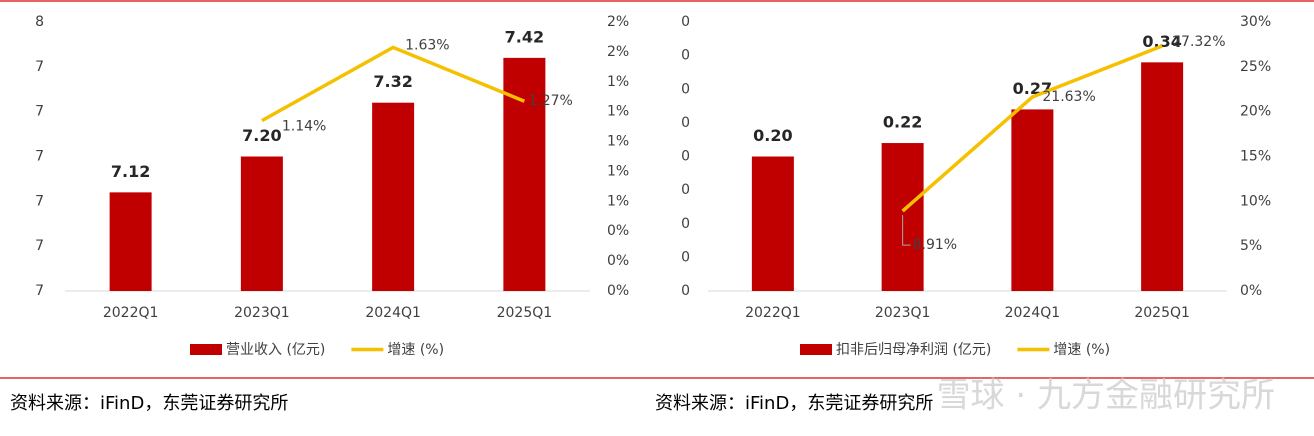  What do you see at coordinates (906, 230) in the screenshot?
I see `leader-line` at bounding box center [906, 230].